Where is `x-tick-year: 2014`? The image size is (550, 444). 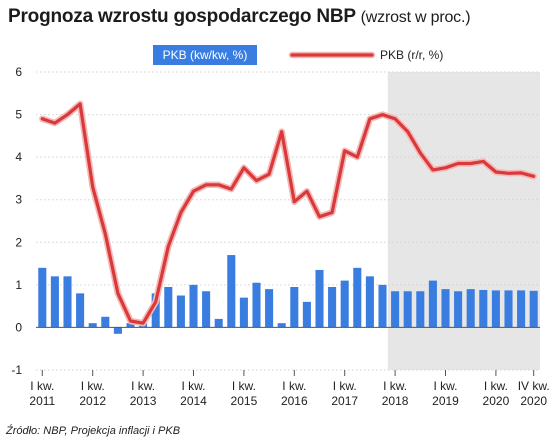
x-tick-year: 2014 is located at coordinates (193, 401).